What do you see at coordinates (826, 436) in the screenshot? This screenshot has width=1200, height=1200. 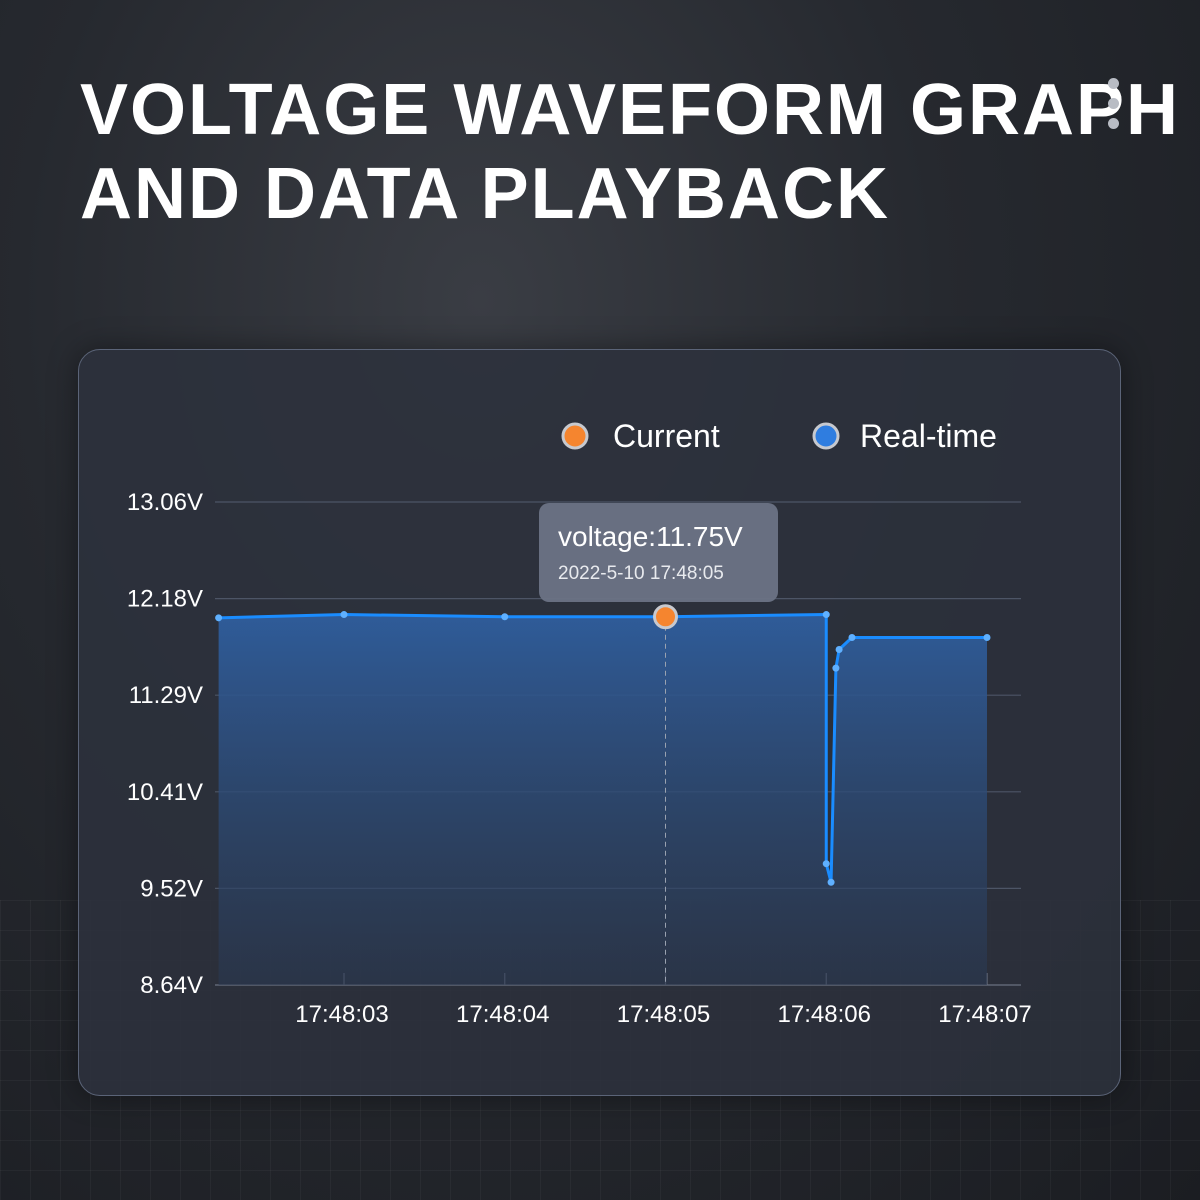 I see `legend-marker-real-time` at bounding box center [826, 436].